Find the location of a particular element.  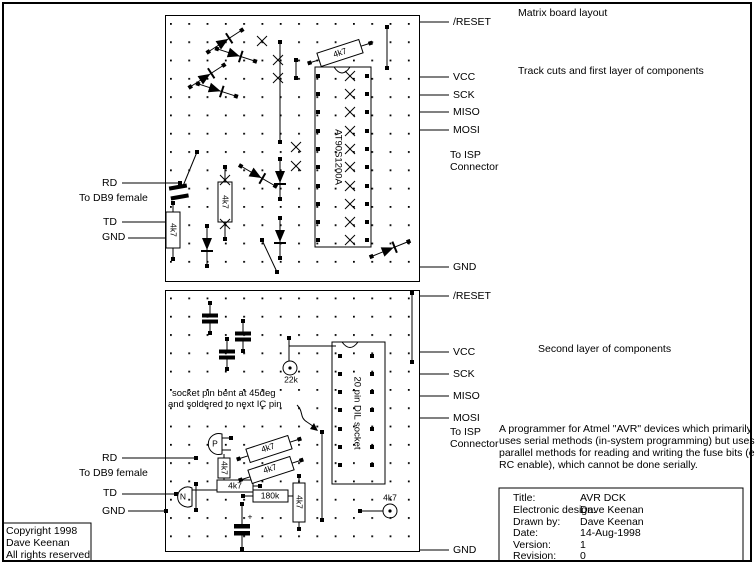

board2-label-reset: /RESET is located at coordinates (472, 296).